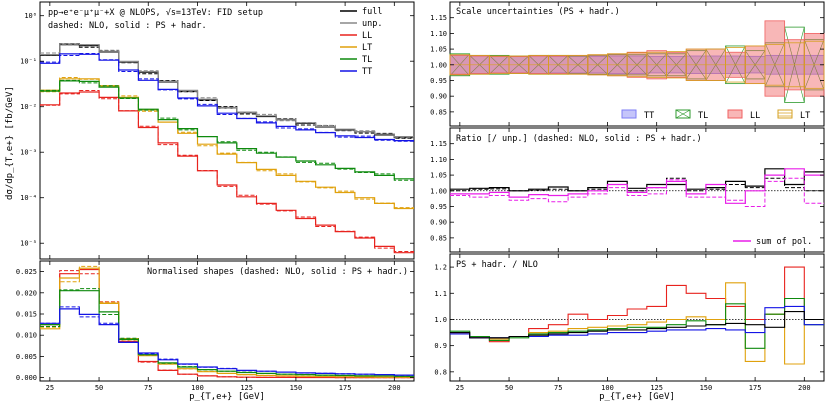 This screenshot has height=403, width=830. I want to click on ratio-panel-ticks: 0.85 0.90 0.95 1.00 1.05 1.10 1.15, so click(627, 190).